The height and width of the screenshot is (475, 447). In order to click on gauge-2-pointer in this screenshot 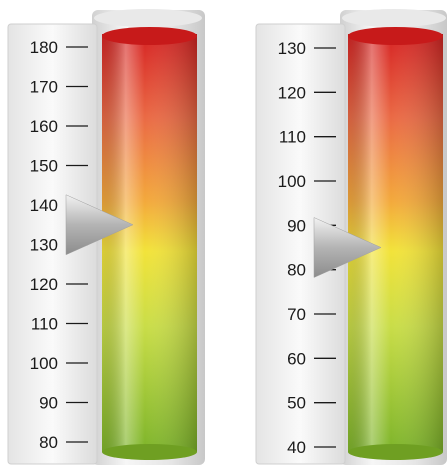, I will do `click(347, 247)`.